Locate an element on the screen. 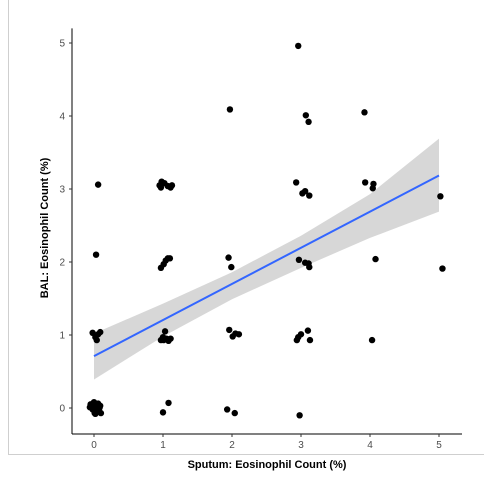  x-tick-label: 2 is located at coordinates (232, 445).